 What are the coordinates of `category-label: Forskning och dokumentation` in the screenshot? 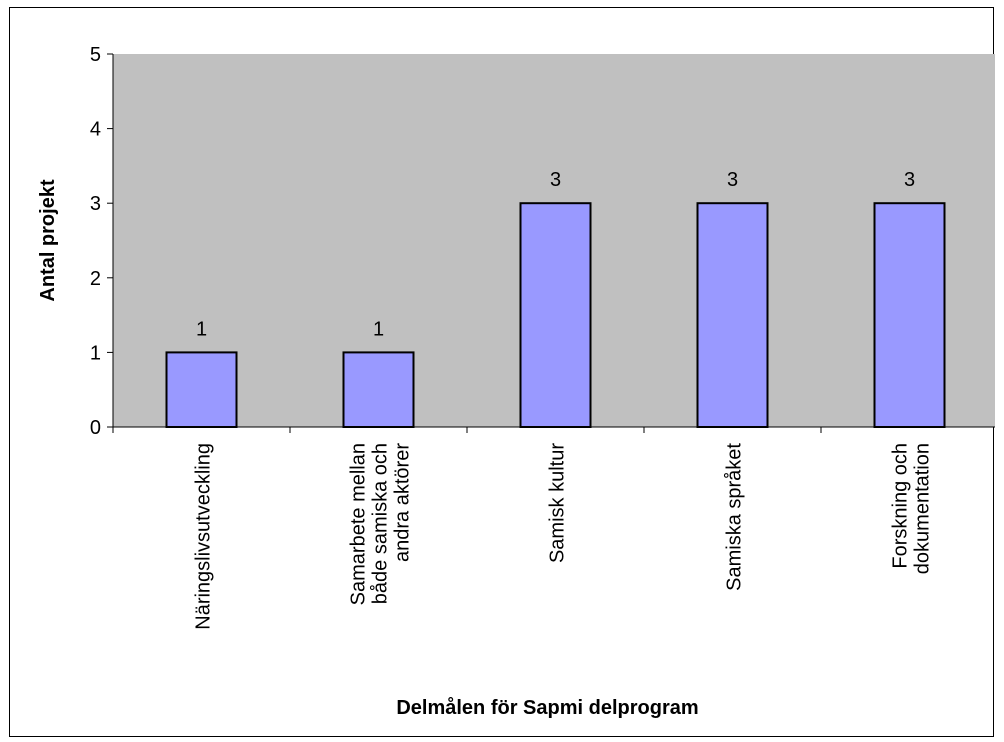 It's located at (912, 508).